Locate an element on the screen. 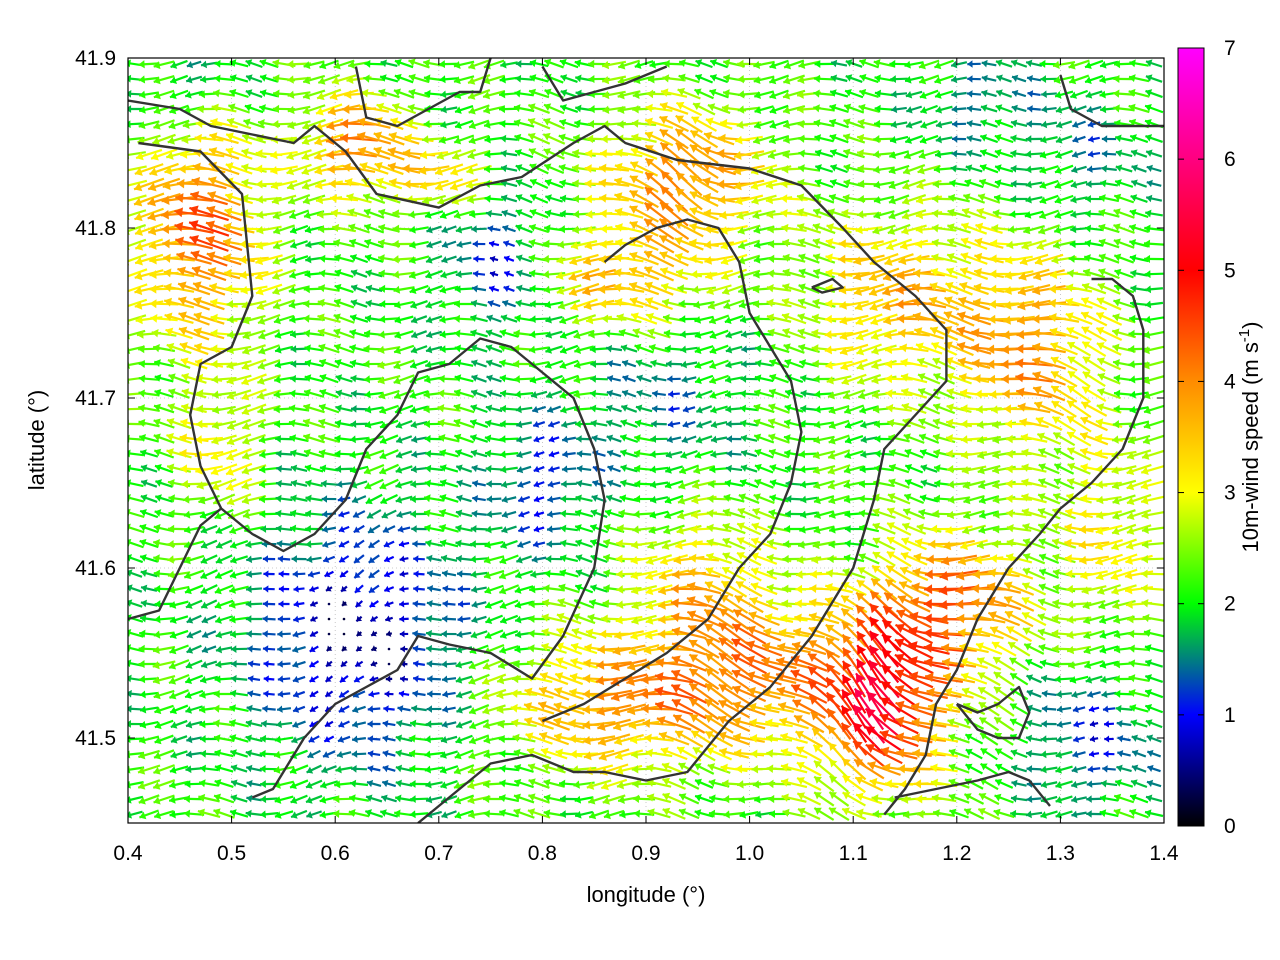  colorbar-label-main: 10m-wind speed (m s is located at coordinates (1250, 447).